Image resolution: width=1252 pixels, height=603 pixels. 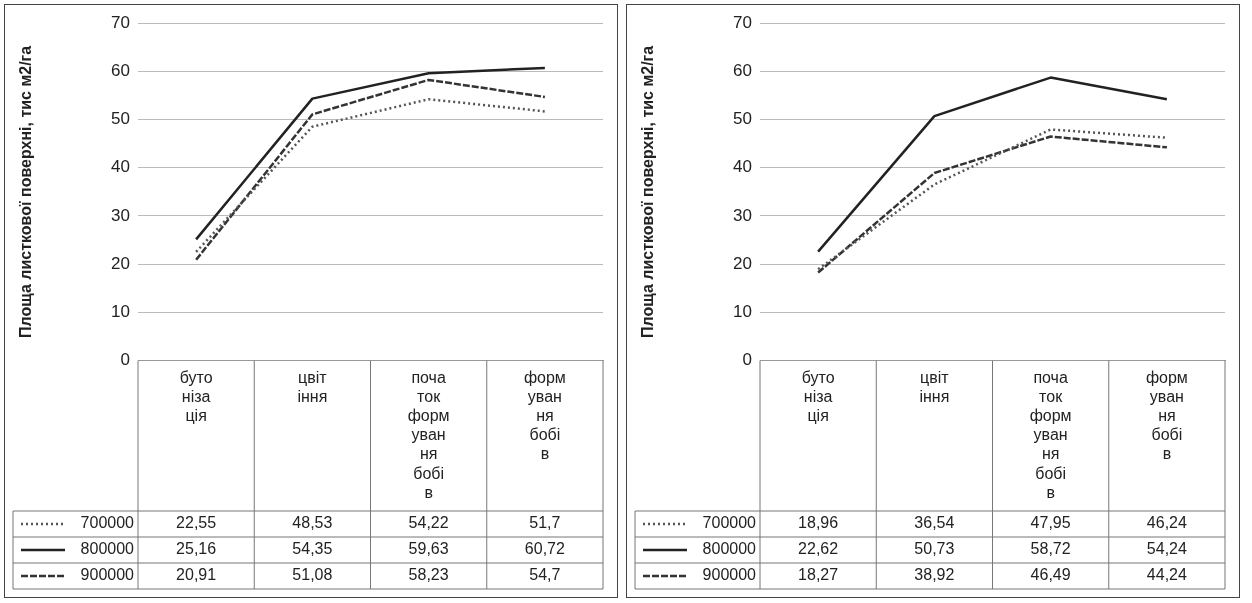 I want to click on data-label: 54,35, so click(x=312, y=549).